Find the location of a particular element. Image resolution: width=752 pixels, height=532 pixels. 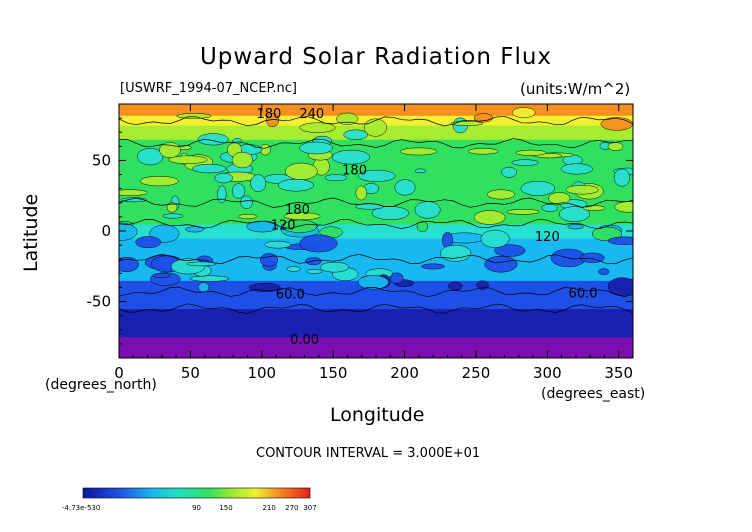

x-tick-label: 0 is located at coordinates (119, 373).